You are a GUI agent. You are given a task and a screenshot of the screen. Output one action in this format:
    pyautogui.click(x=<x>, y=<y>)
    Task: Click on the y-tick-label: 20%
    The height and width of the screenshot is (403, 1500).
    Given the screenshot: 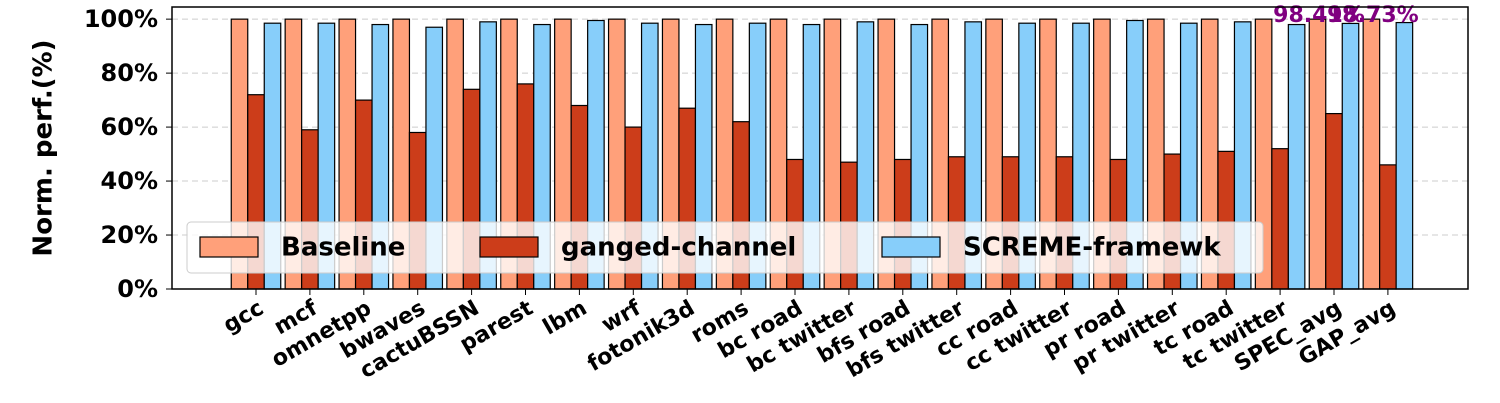 What is the action you would take?
    pyautogui.click(x=129, y=235)
    